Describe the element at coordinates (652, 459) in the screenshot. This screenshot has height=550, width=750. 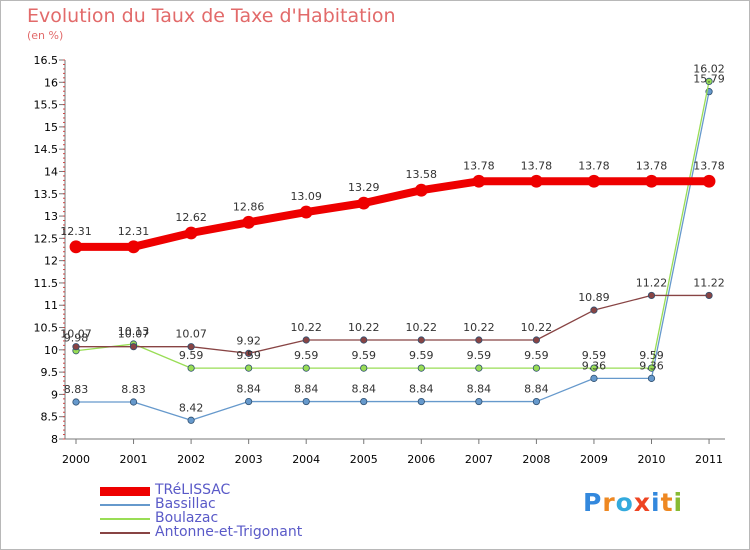
I see `x-tick-label: 2010` at that location.